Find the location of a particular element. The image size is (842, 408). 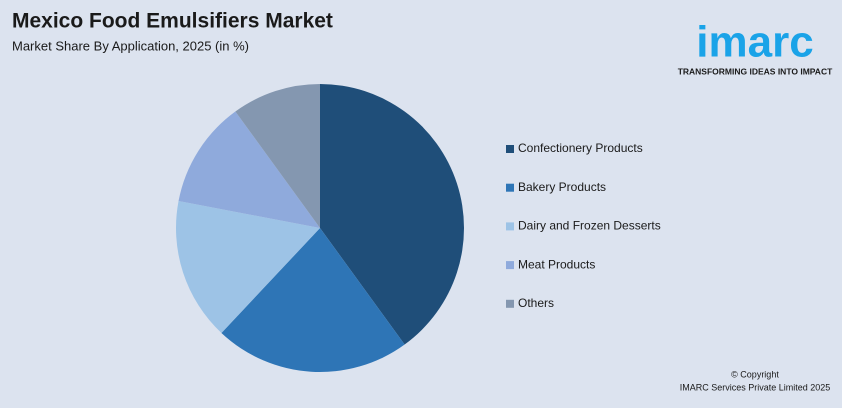

legend-label: Bakery Products is located at coordinates (562, 187).